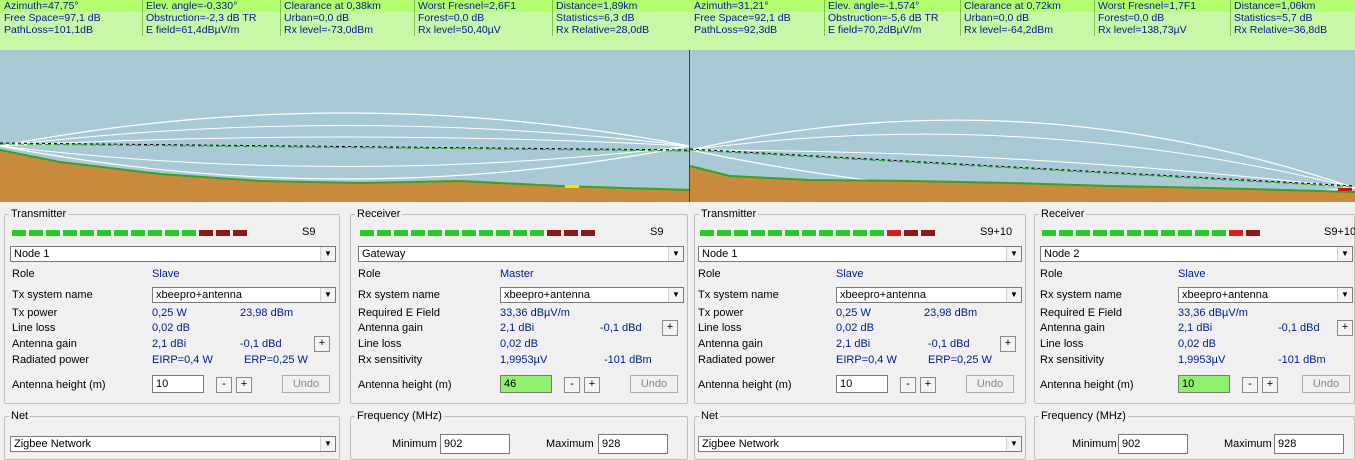  What do you see at coordinates (737, 360) in the screenshot?
I see `radiated-power-label: Radiated power` at bounding box center [737, 360].